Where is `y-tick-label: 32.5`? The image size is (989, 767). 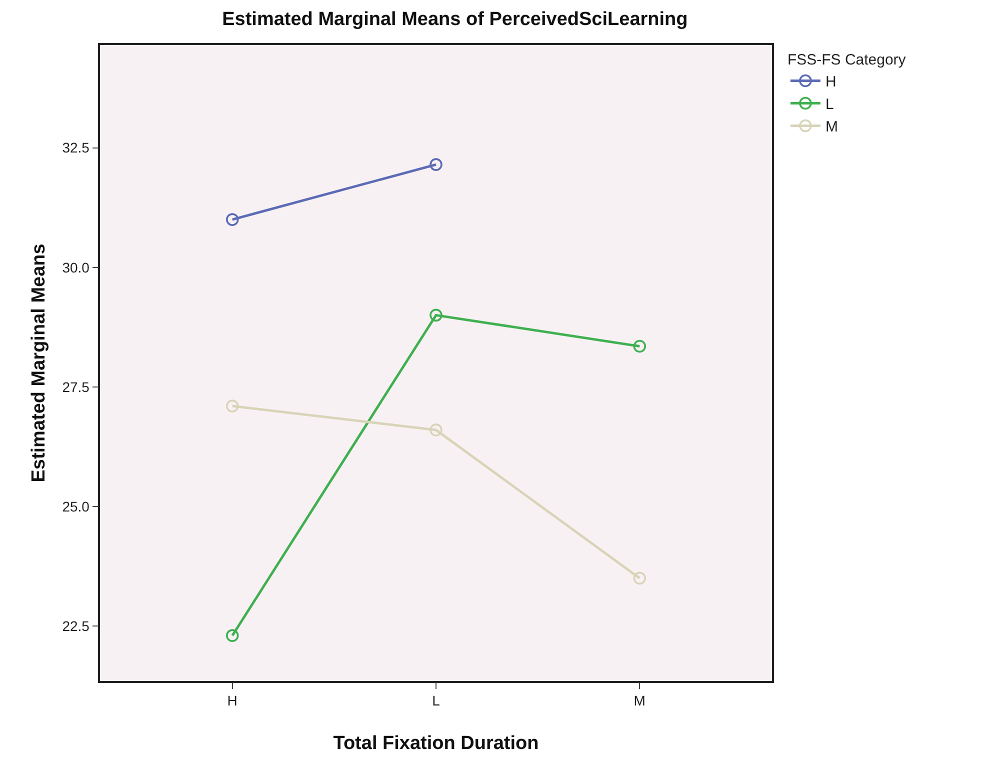 y-tick-label: 32.5 is located at coordinates (76, 148).